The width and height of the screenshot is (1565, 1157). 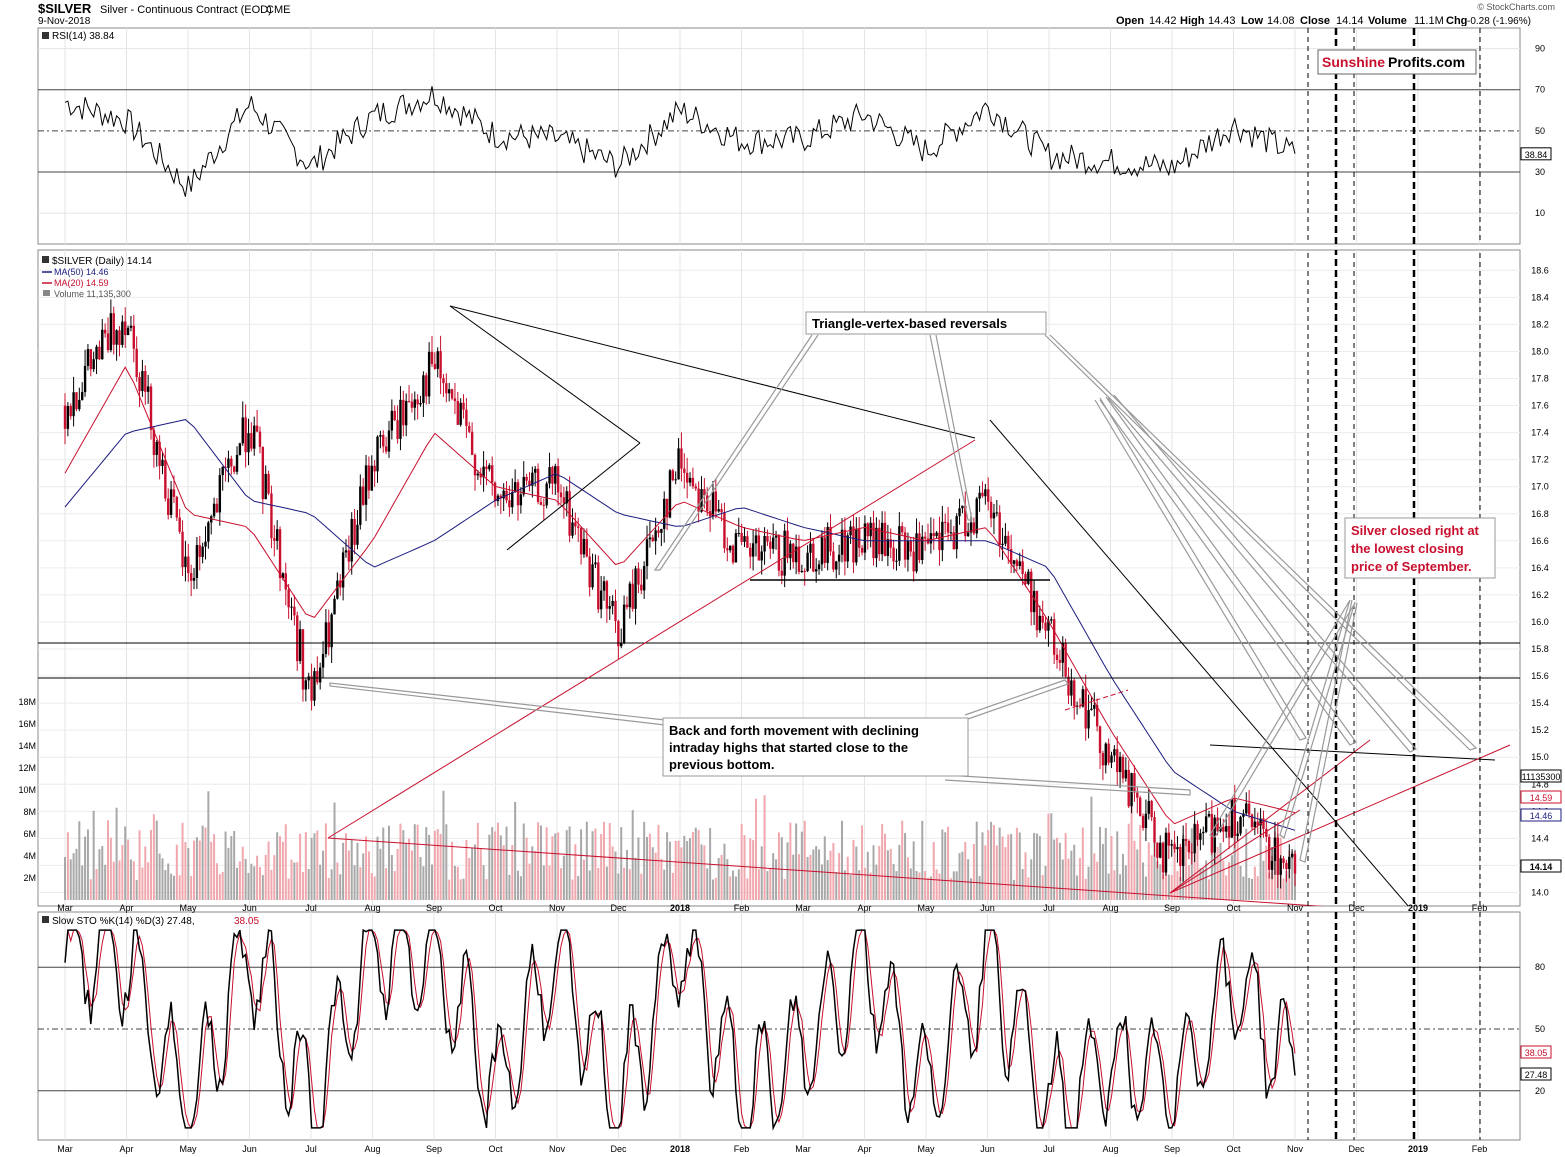 I want to click on price-tick-label: 15.4, so click(x=1540, y=703).